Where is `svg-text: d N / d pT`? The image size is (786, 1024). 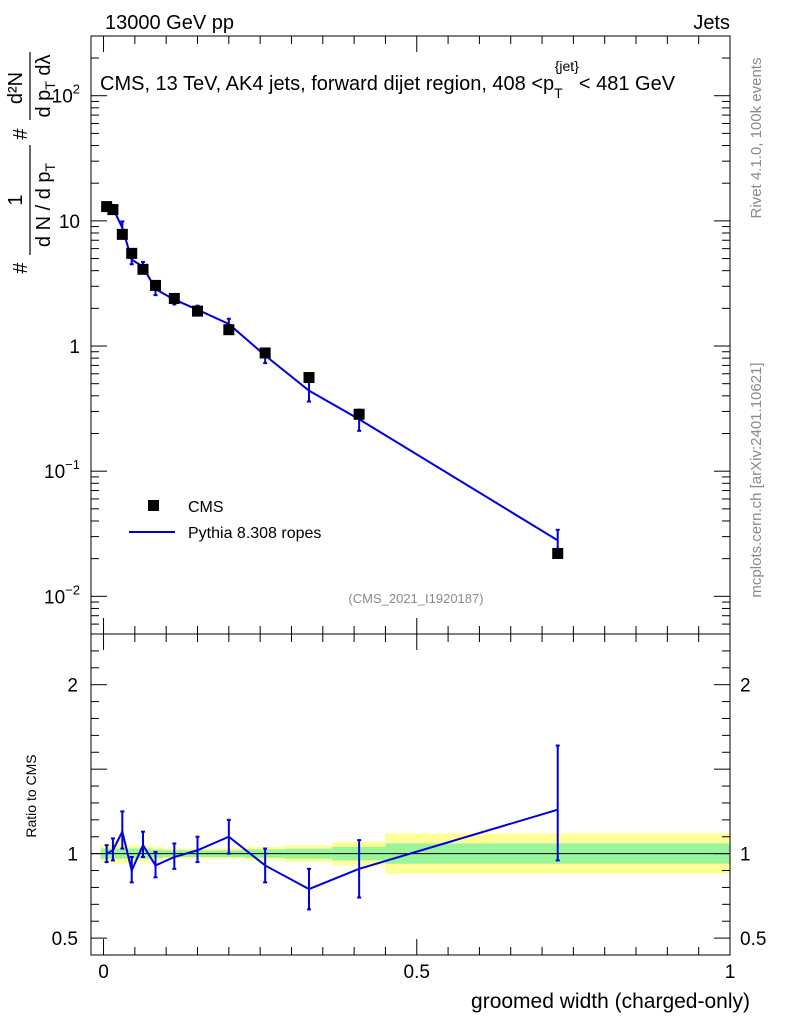 svg-text: d N / d pT is located at coordinates (45, 204).